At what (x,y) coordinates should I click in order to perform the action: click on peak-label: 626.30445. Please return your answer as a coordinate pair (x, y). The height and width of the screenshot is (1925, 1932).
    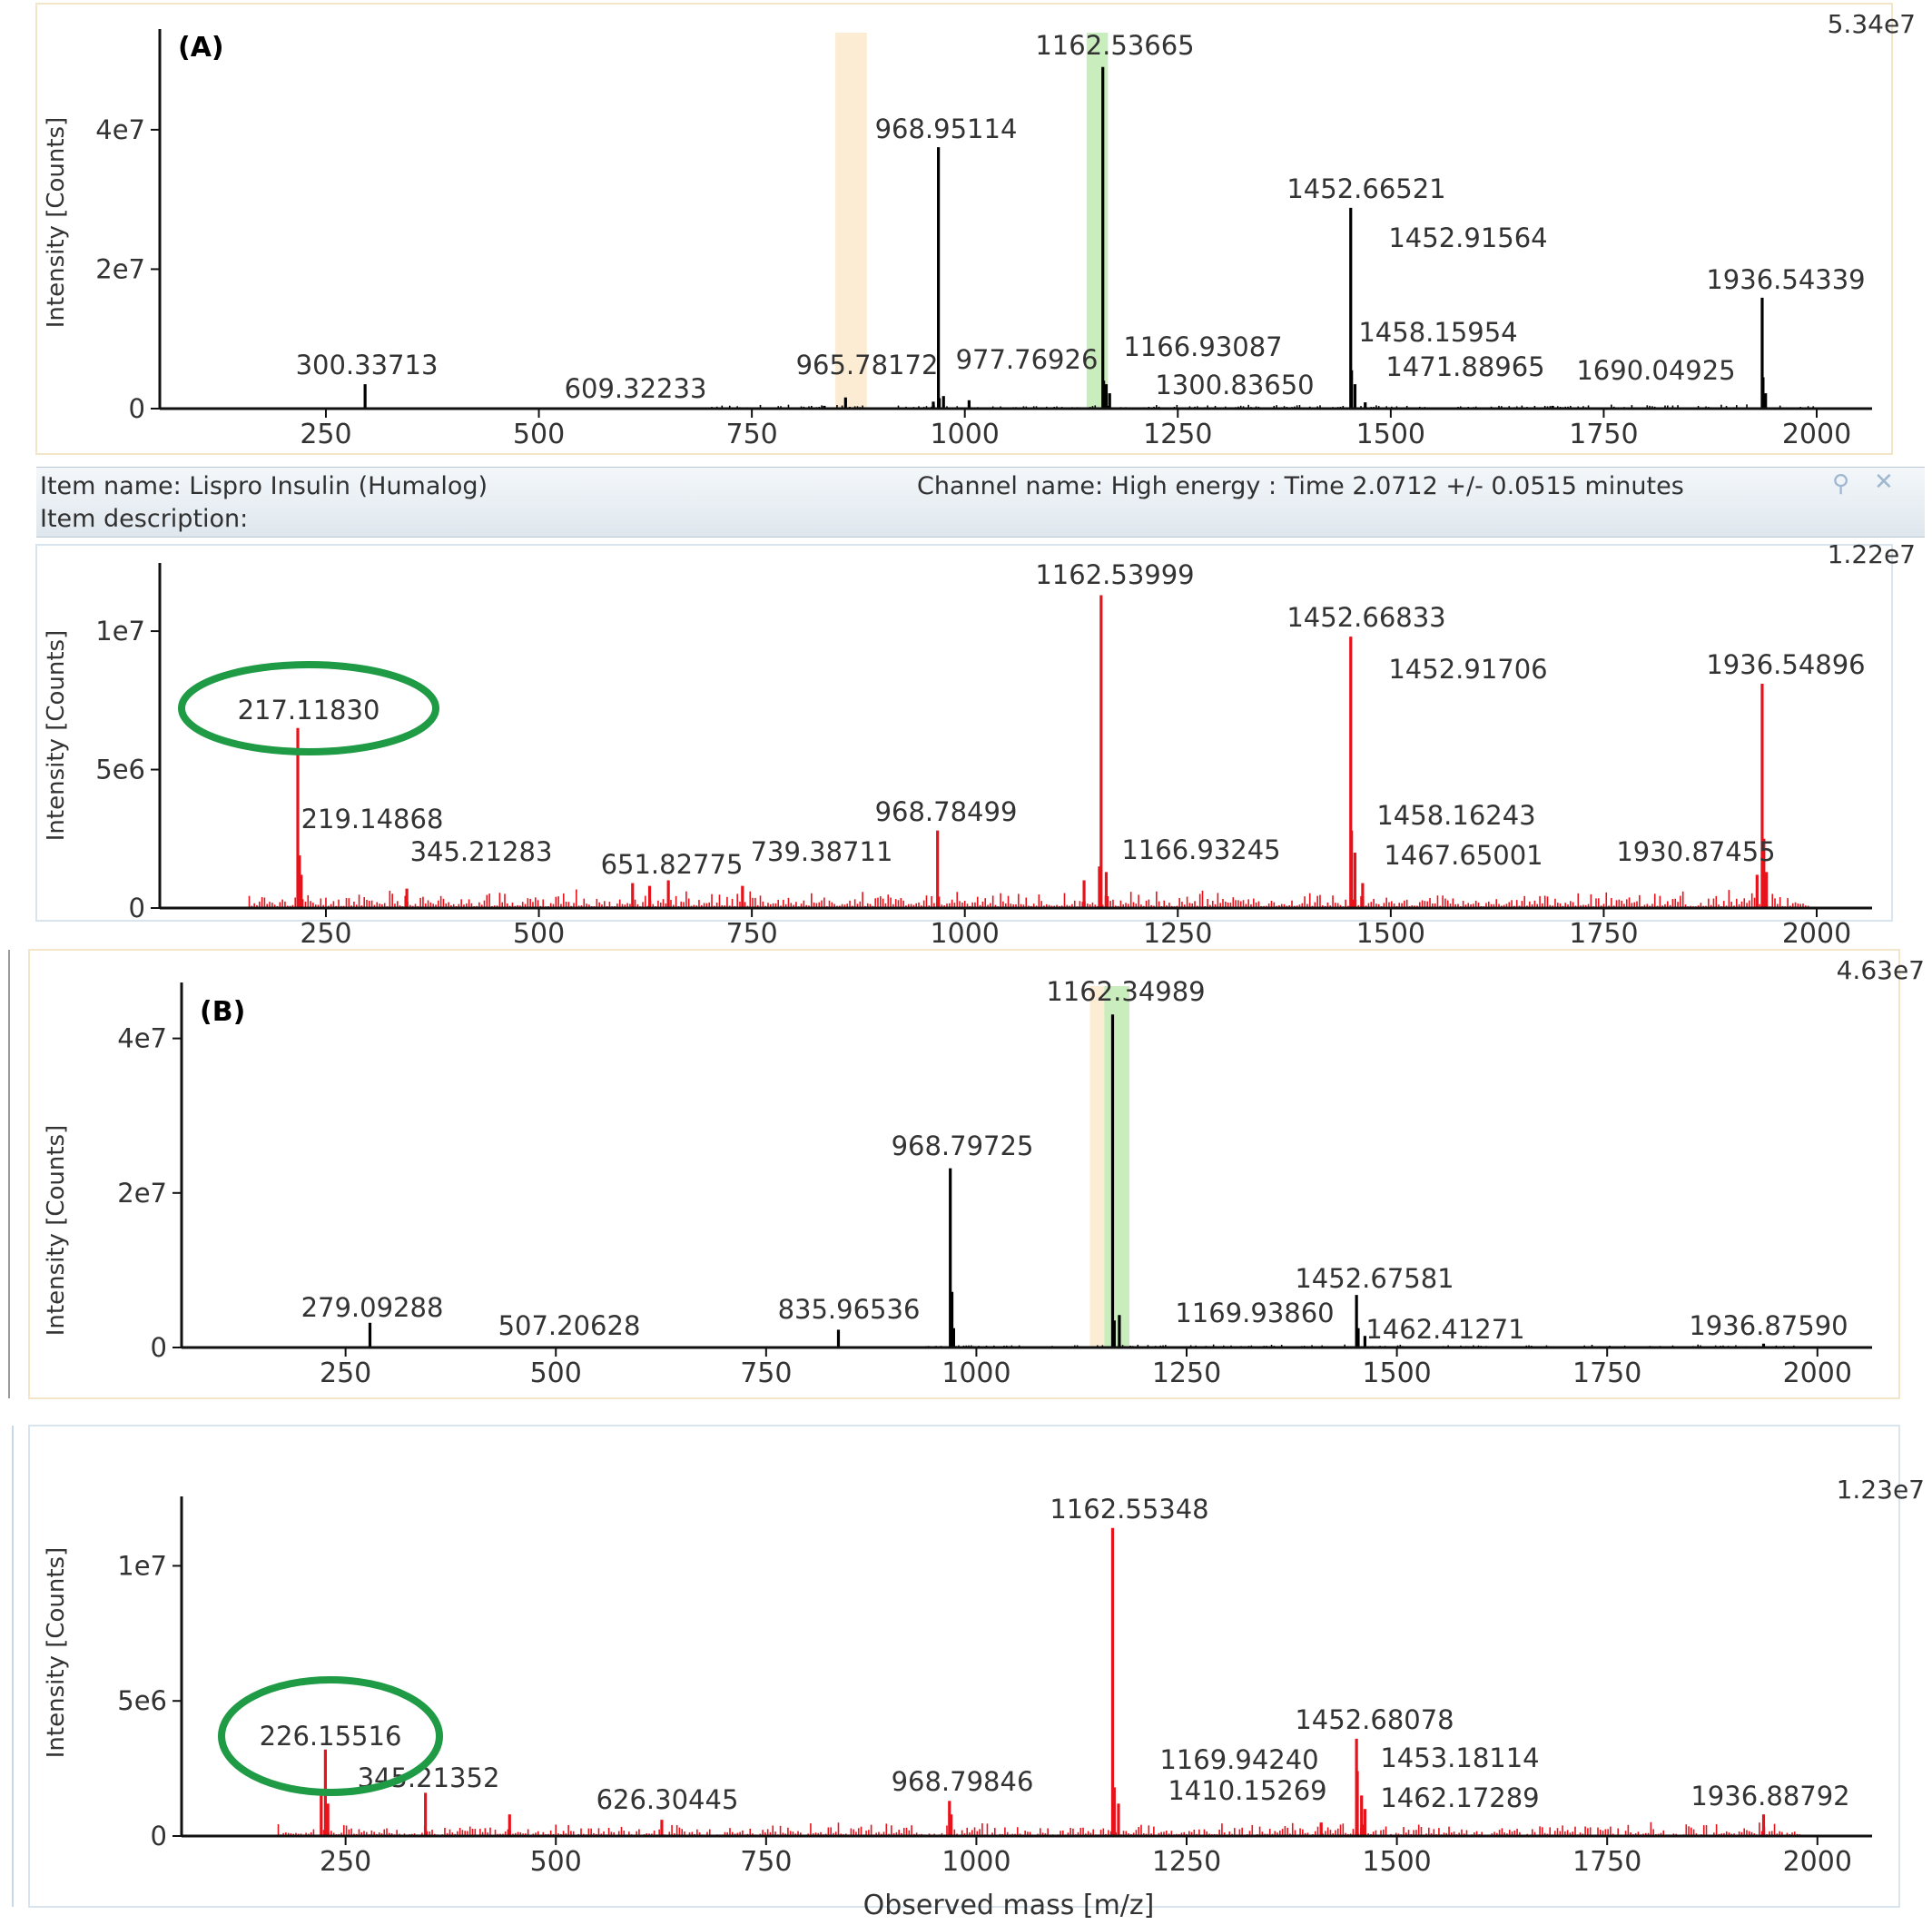
    Looking at the image, I should click on (668, 1799).